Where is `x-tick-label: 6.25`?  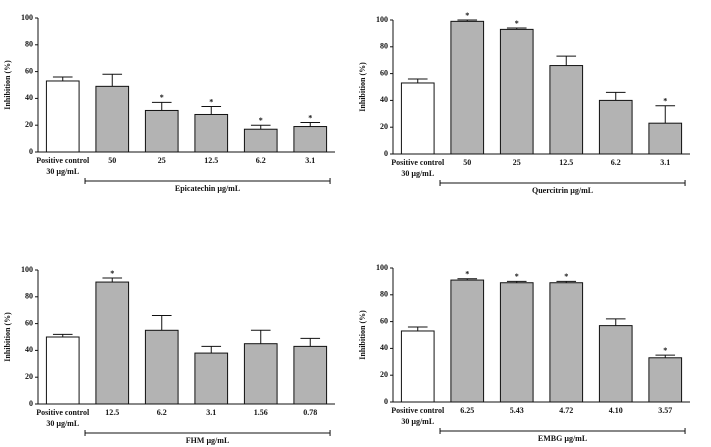 x-tick-label: 6.25 is located at coordinates (467, 410).